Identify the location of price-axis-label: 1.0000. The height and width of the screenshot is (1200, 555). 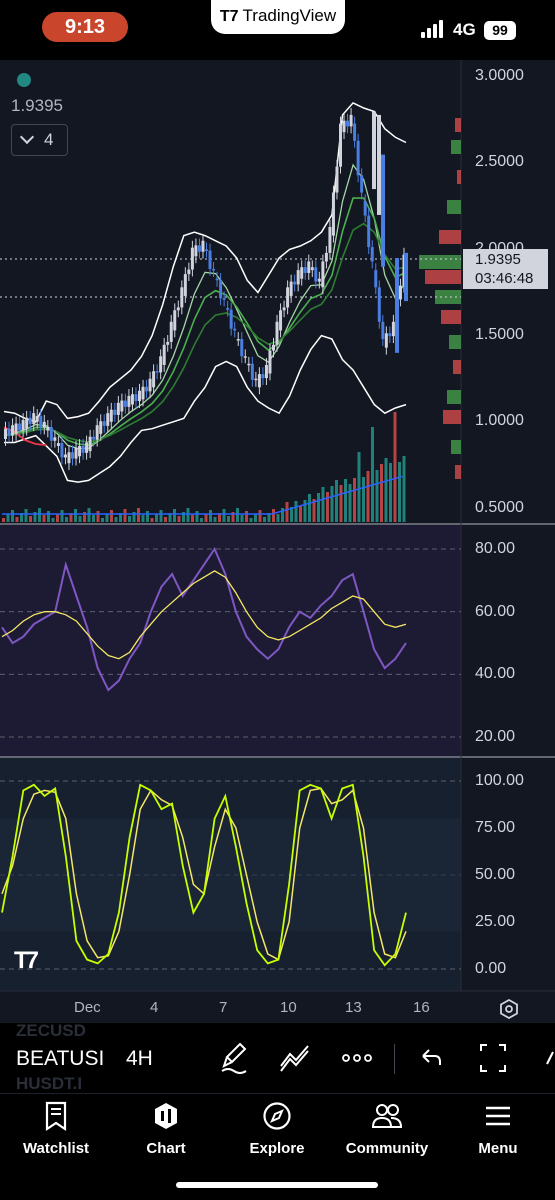
(499, 420).